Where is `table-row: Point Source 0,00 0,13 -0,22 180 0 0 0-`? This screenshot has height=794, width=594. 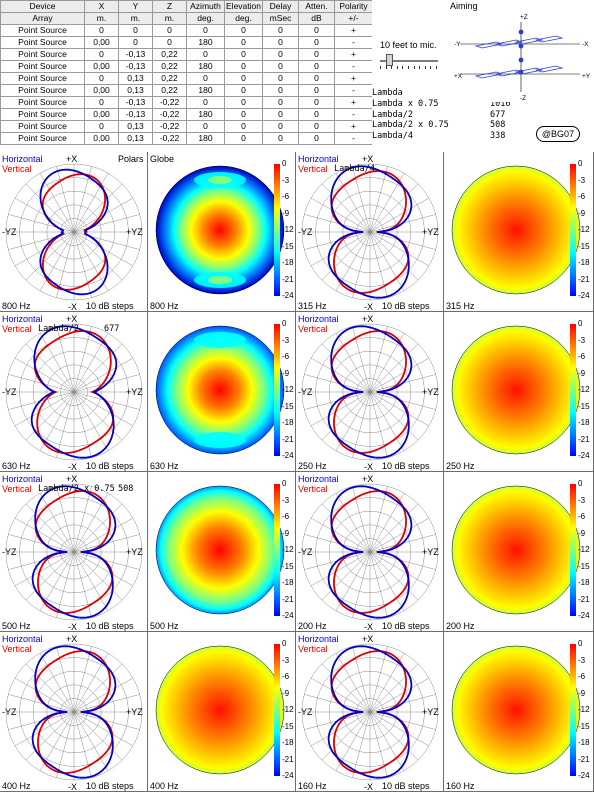
table-row: Point Source 0,00 0,13 -0,22 180 0 0 0- is located at coordinates (186, 138).